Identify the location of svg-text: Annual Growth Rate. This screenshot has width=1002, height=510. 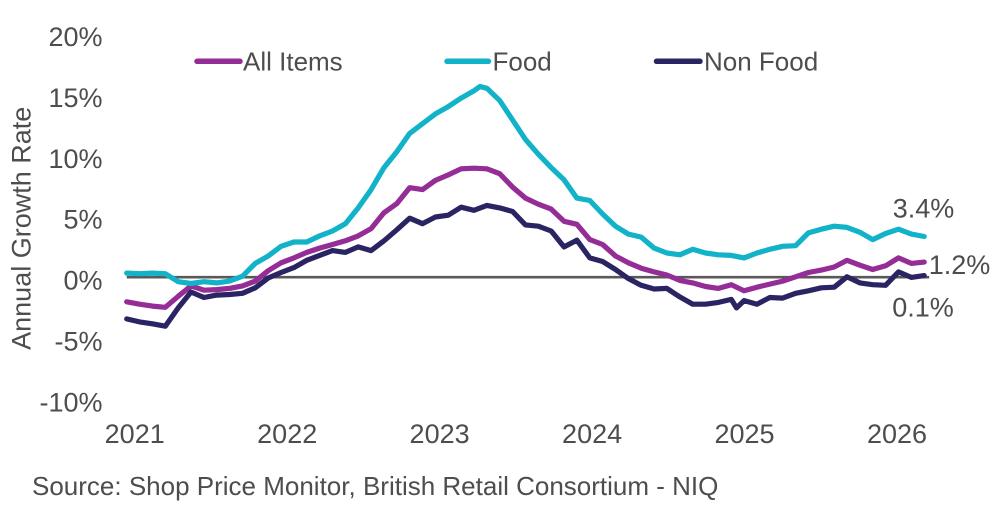
(22, 228).